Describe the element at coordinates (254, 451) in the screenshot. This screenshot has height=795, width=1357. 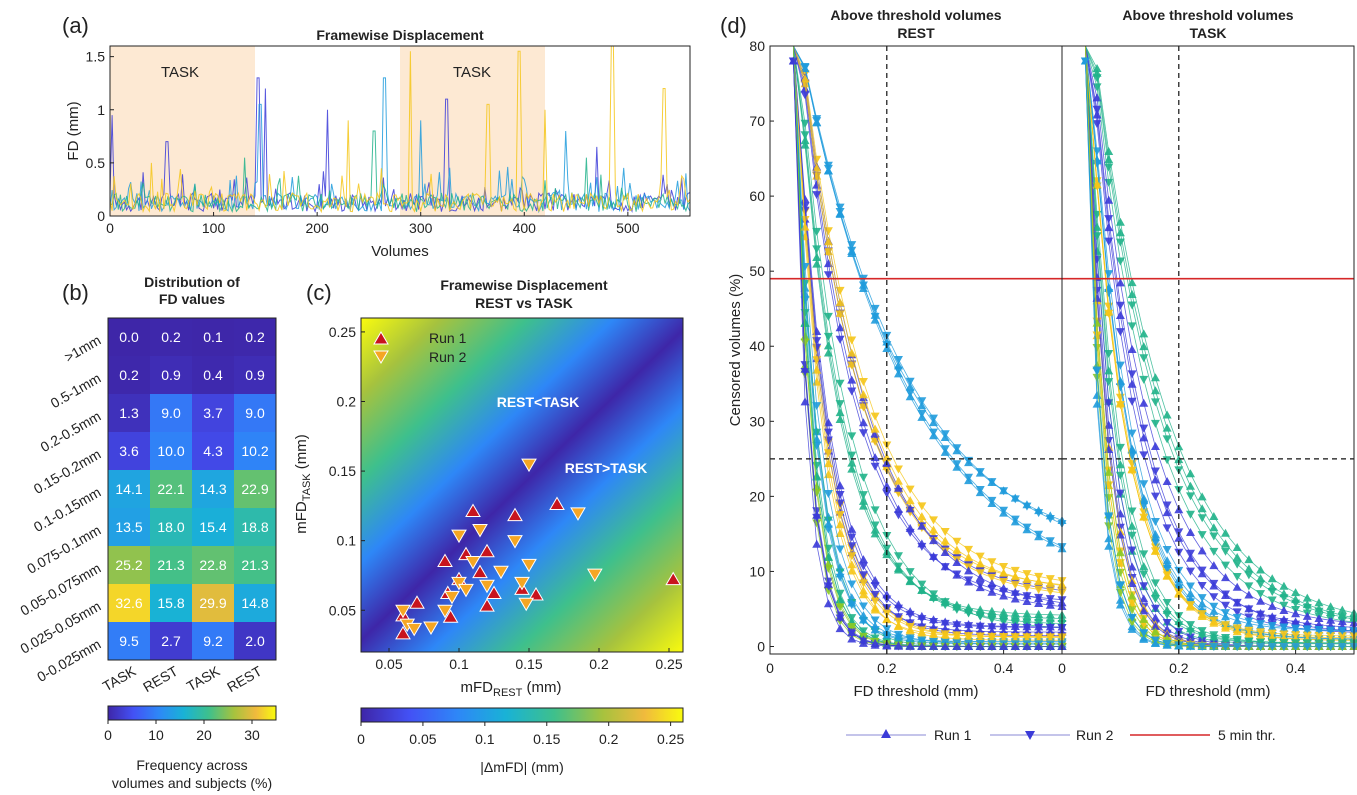
I see `heat-cell-value: 10.2` at that location.